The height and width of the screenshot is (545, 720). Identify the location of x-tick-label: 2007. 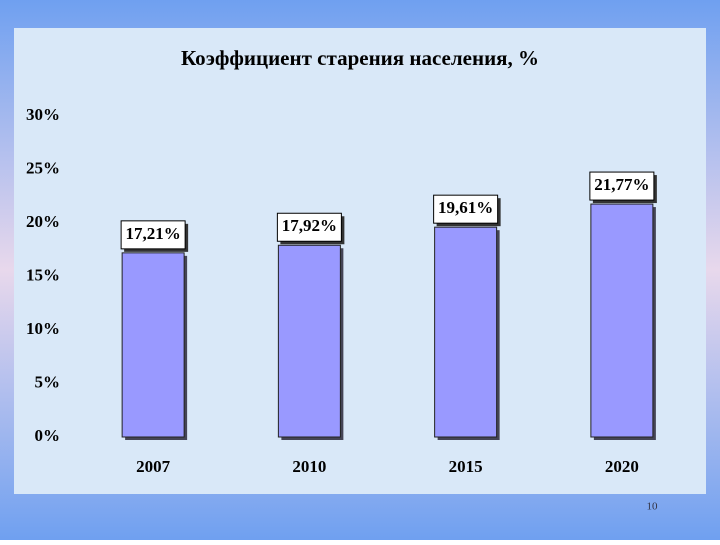
(153, 466).